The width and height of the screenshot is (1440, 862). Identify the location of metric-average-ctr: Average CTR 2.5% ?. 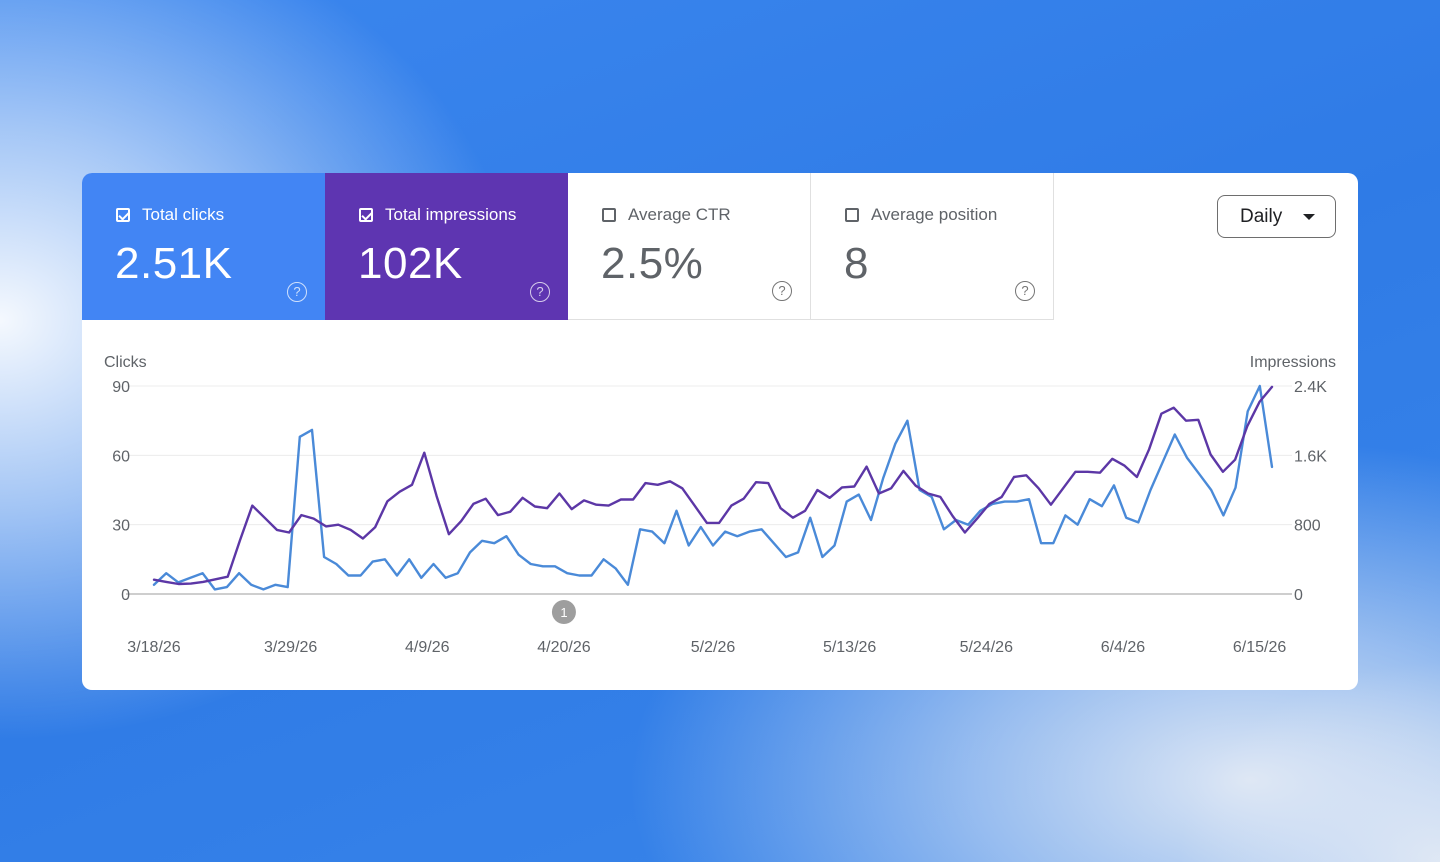
(689, 246).